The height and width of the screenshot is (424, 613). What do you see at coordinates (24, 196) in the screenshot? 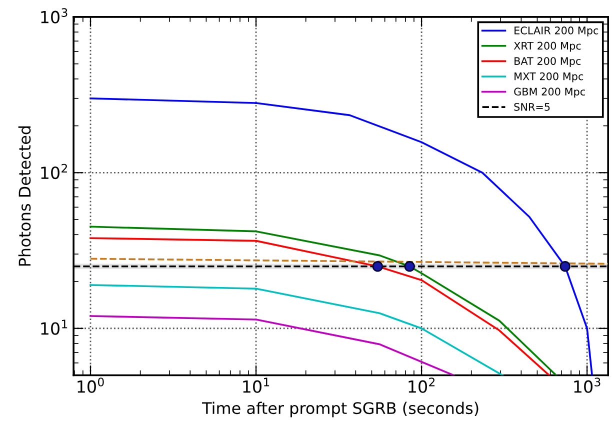
I see `y-axis-title: Photons Detected` at bounding box center [24, 196].